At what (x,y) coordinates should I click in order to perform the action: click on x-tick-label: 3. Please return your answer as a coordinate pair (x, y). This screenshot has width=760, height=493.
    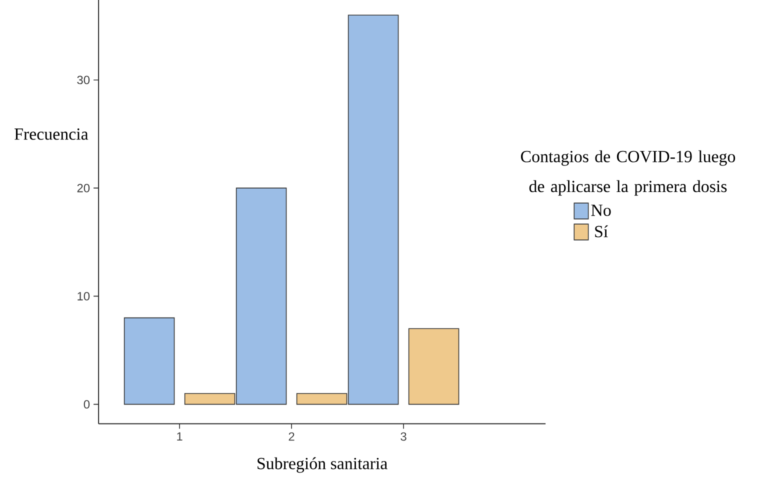
    Looking at the image, I should click on (403, 436).